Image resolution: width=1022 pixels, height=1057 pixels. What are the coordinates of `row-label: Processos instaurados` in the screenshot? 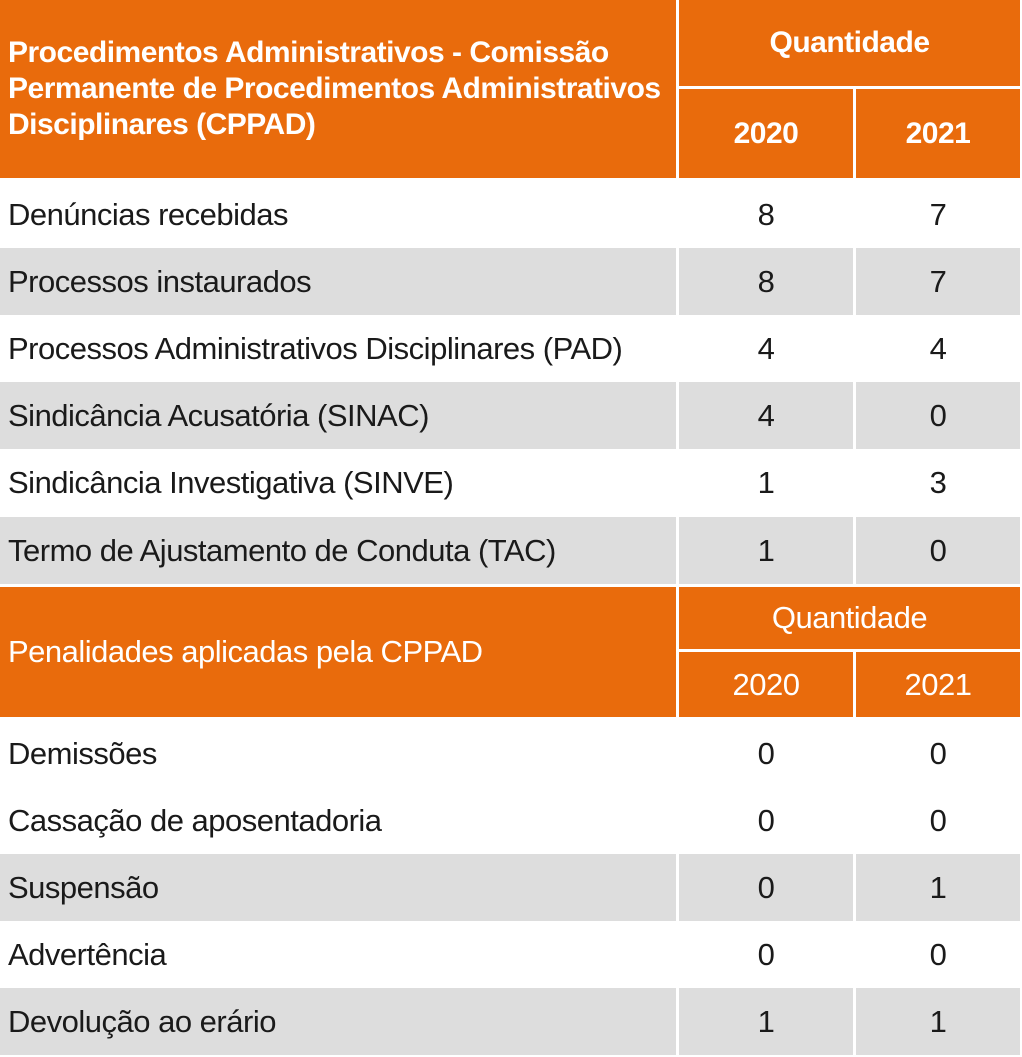 It's located at (160, 281).